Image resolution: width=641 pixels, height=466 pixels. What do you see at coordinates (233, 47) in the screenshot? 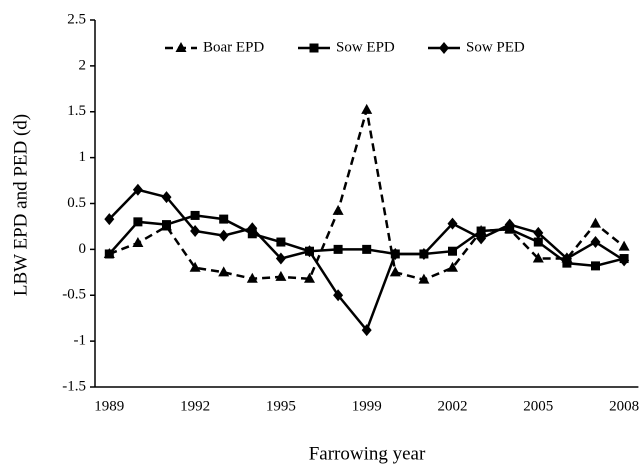
I see `legend-label: Boar EPD` at bounding box center [233, 47].